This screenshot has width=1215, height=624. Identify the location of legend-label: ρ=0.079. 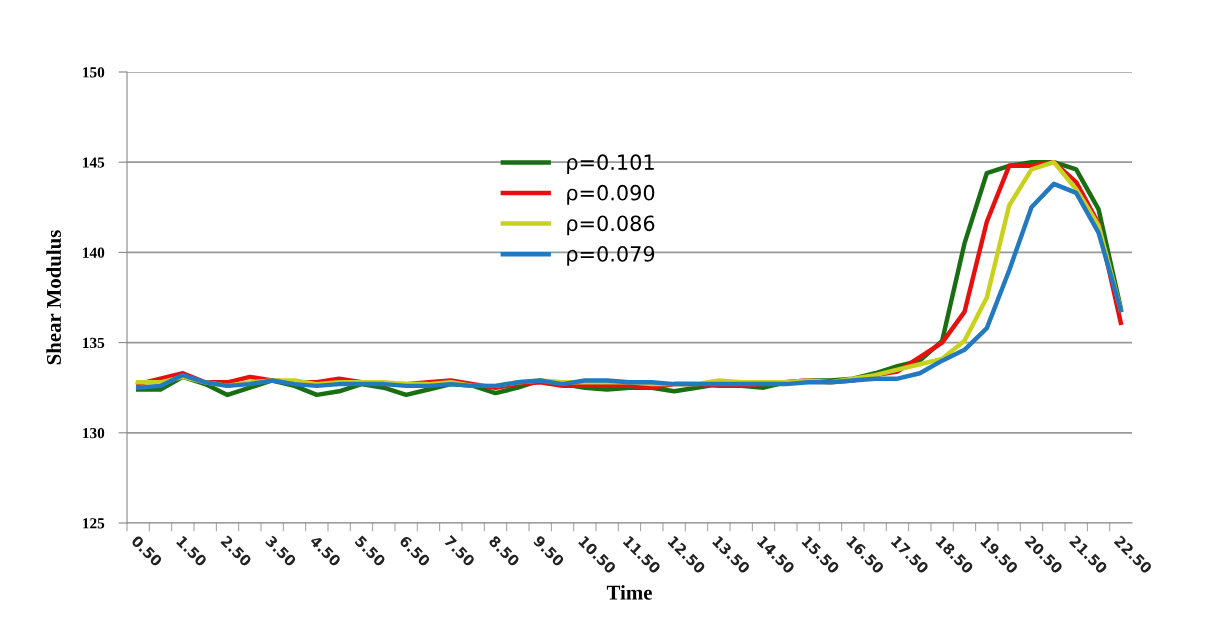
(611, 256).